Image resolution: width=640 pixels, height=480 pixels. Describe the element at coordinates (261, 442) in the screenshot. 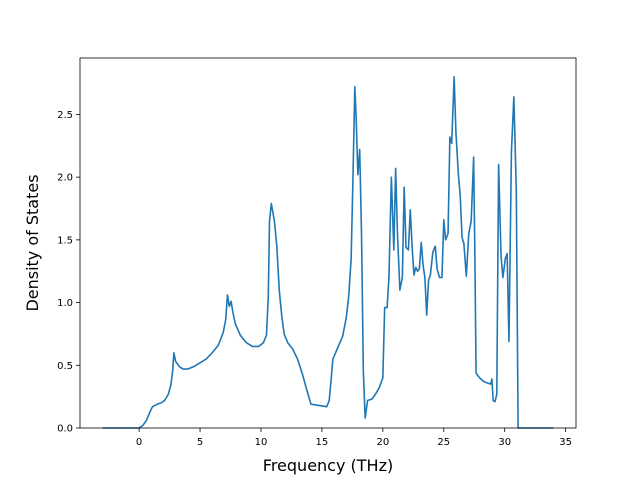

I see `x-tick-label: 10` at that location.